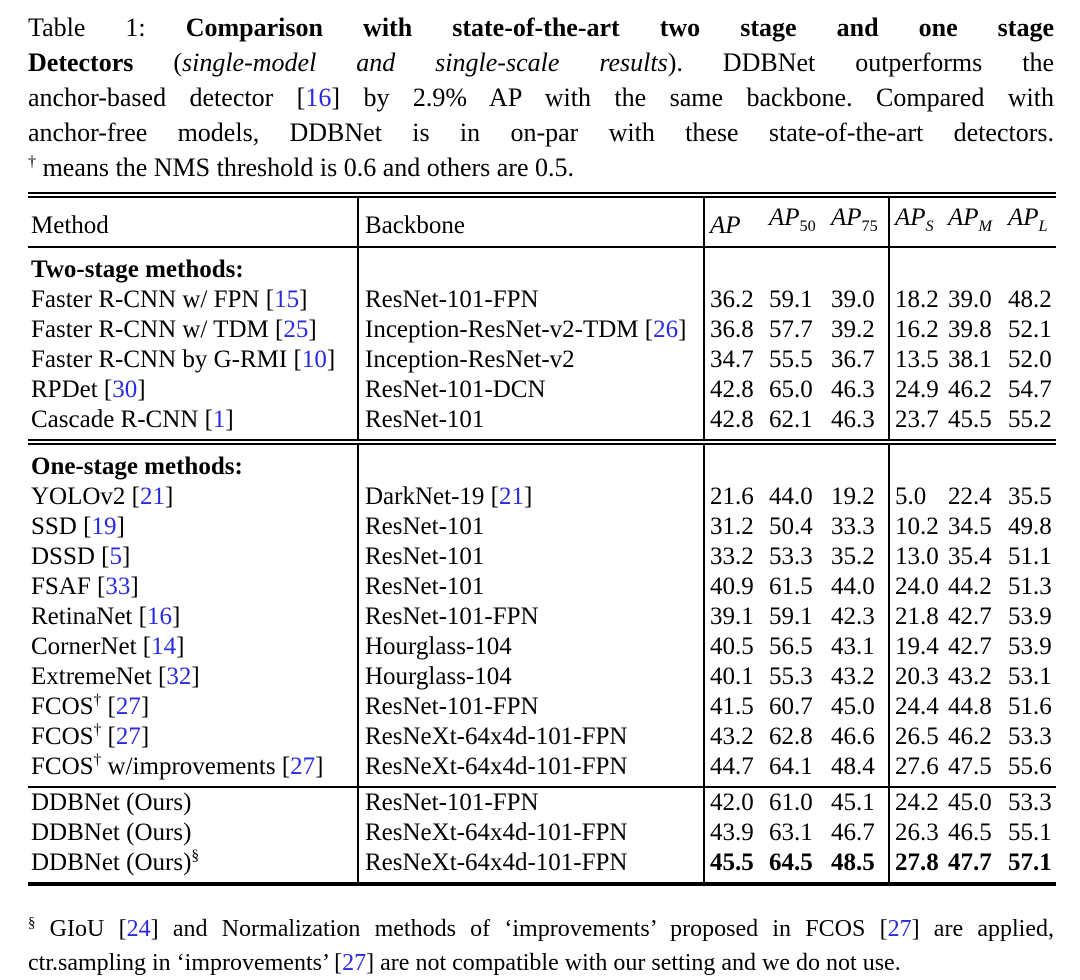 Image resolution: width=1080 pixels, height=980 pixels. I want to click on value-cell: 33.3, so click(853, 526).